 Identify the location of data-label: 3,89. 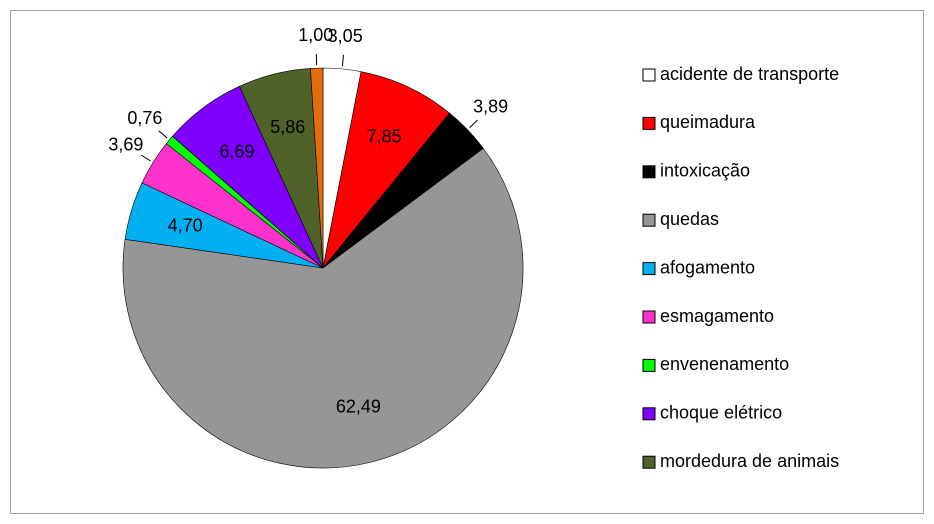
(490, 106).